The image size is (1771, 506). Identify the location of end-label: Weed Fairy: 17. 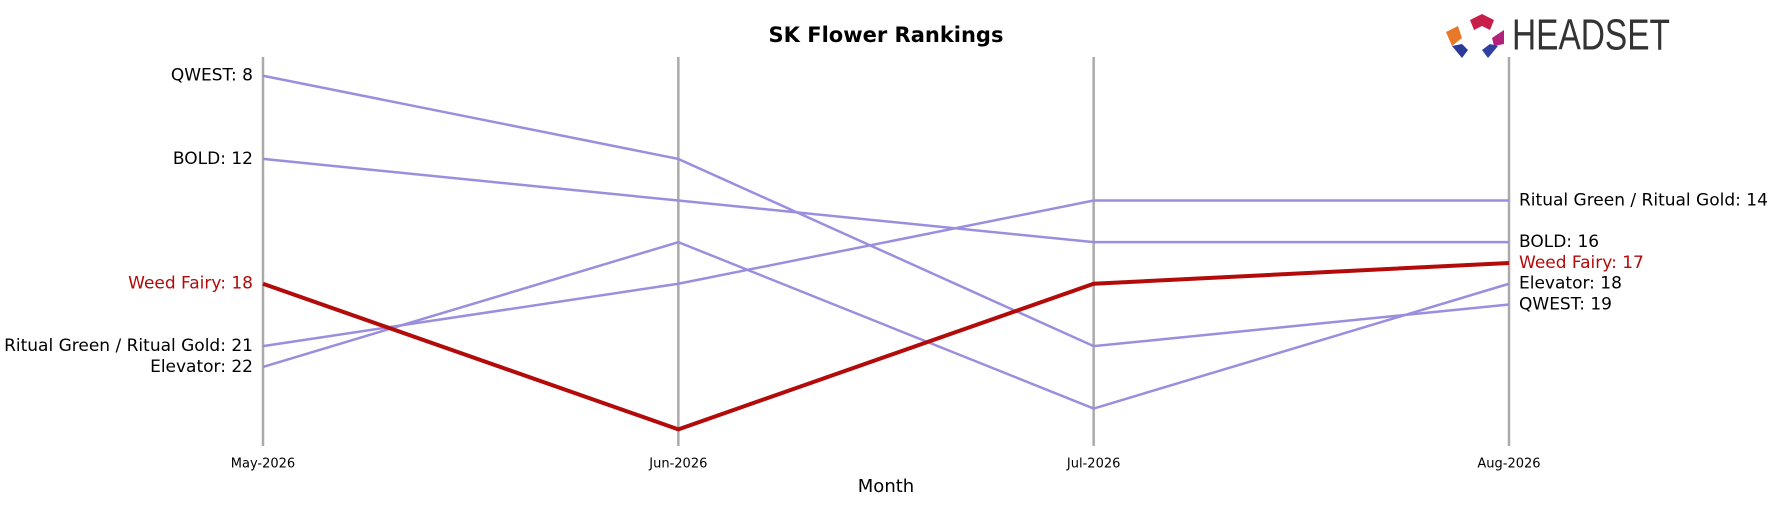
(1581, 263).